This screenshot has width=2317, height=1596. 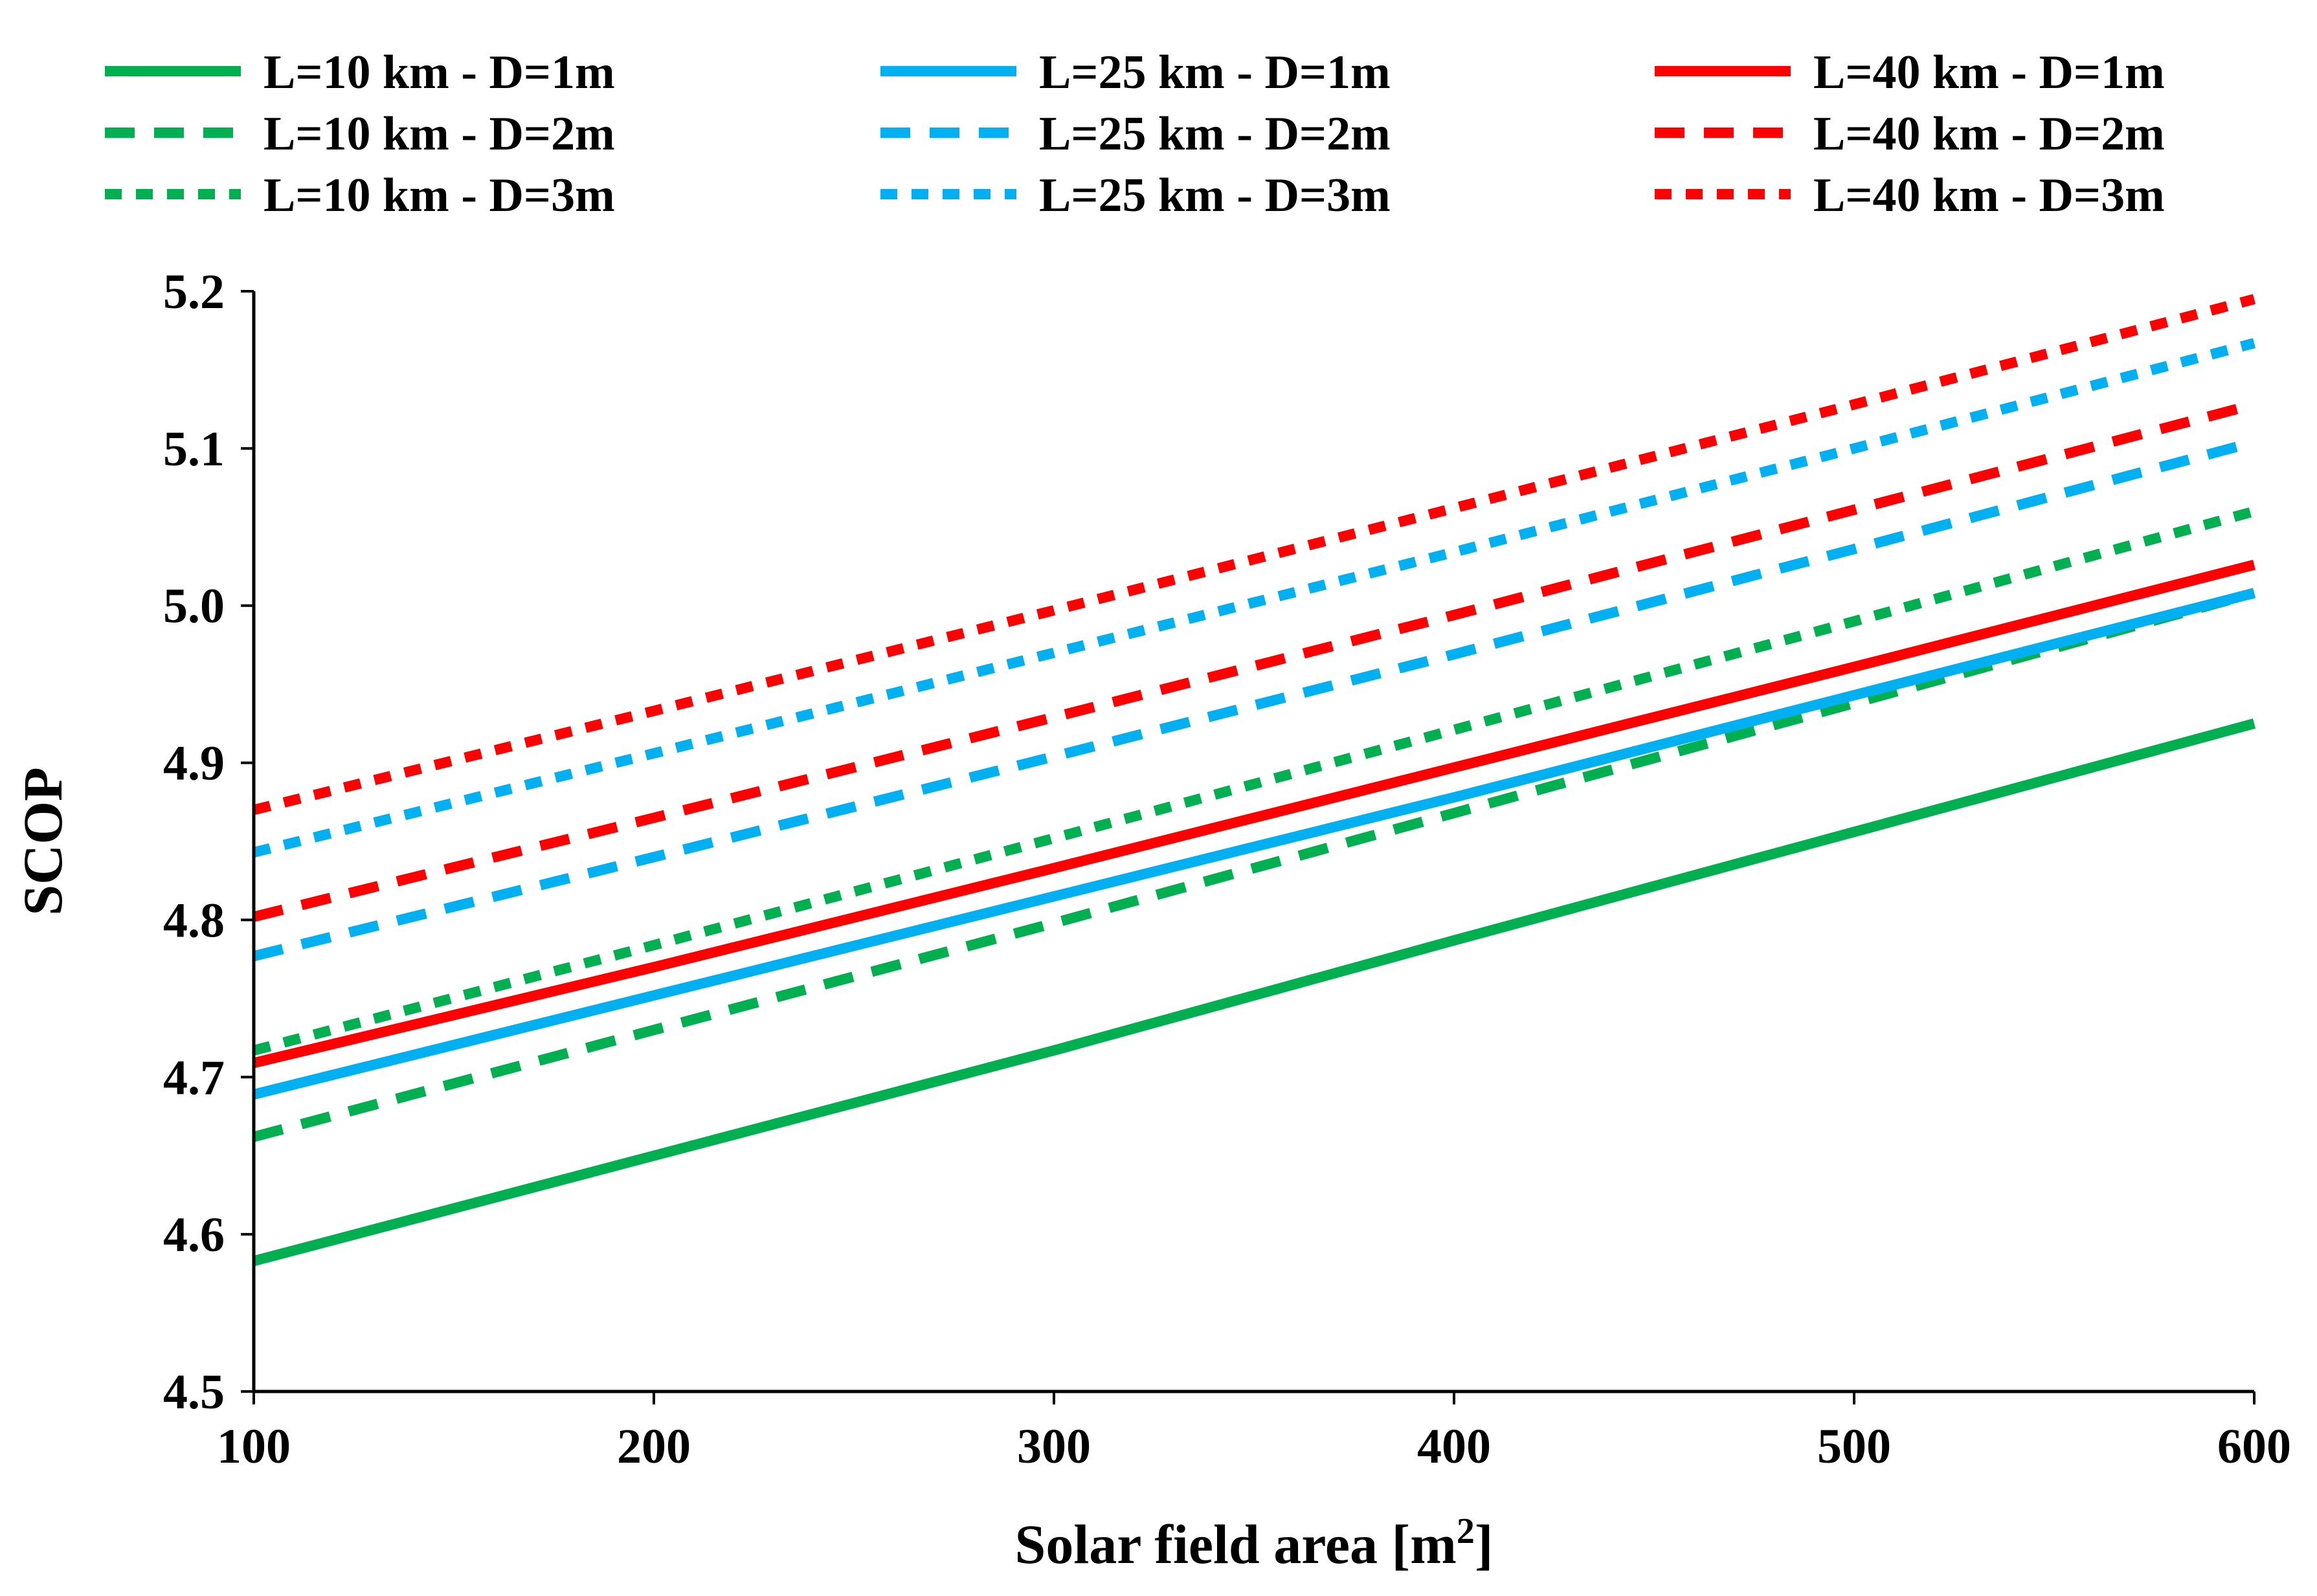 What do you see at coordinates (1466, 1531) in the screenshot?
I see `x-axis-title-superscript: 2` at bounding box center [1466, 1531].